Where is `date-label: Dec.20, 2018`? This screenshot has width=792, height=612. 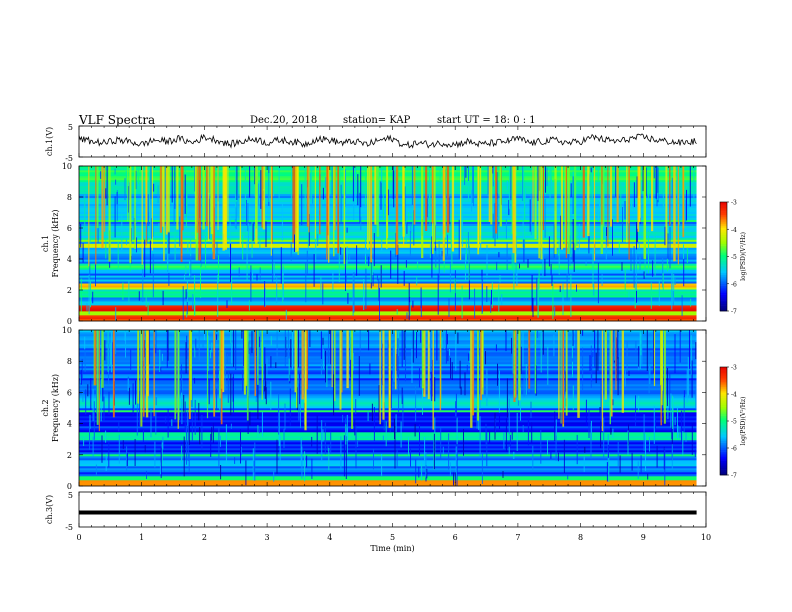 date-label: Dec.20, 2018 is located at coordinates (284, 120).